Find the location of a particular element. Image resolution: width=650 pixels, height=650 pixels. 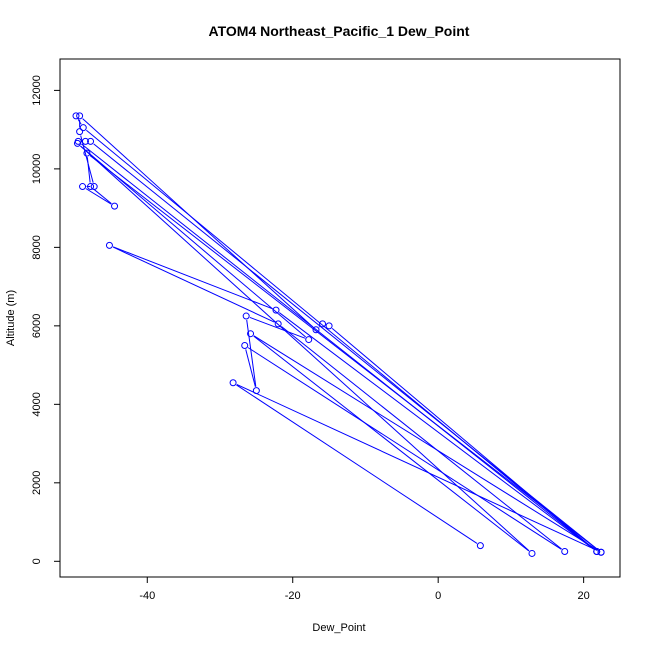

y-axis-label: Altitude (m) is located at coordinates (11, 318).